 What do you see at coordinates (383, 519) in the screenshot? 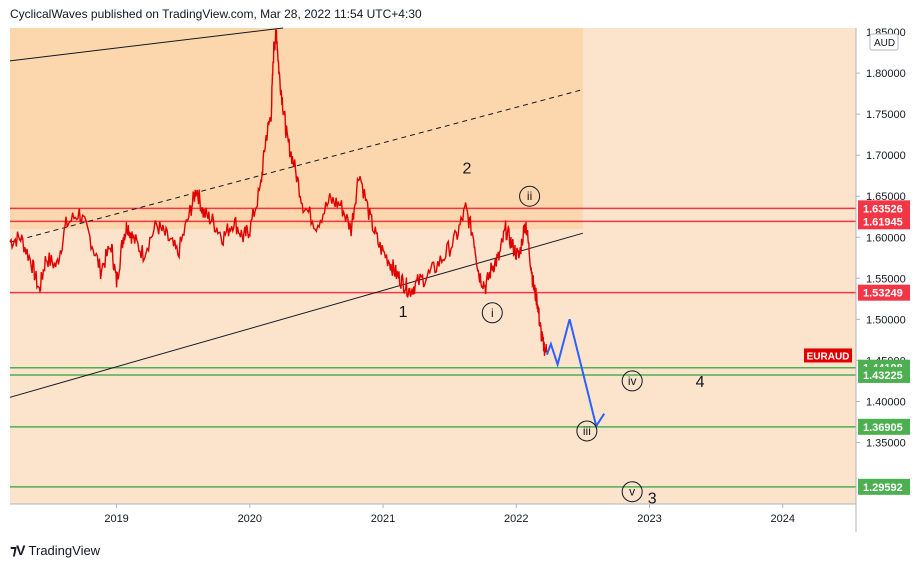
I see `x-tick-label: 2021` at bounding box center [383, 519].